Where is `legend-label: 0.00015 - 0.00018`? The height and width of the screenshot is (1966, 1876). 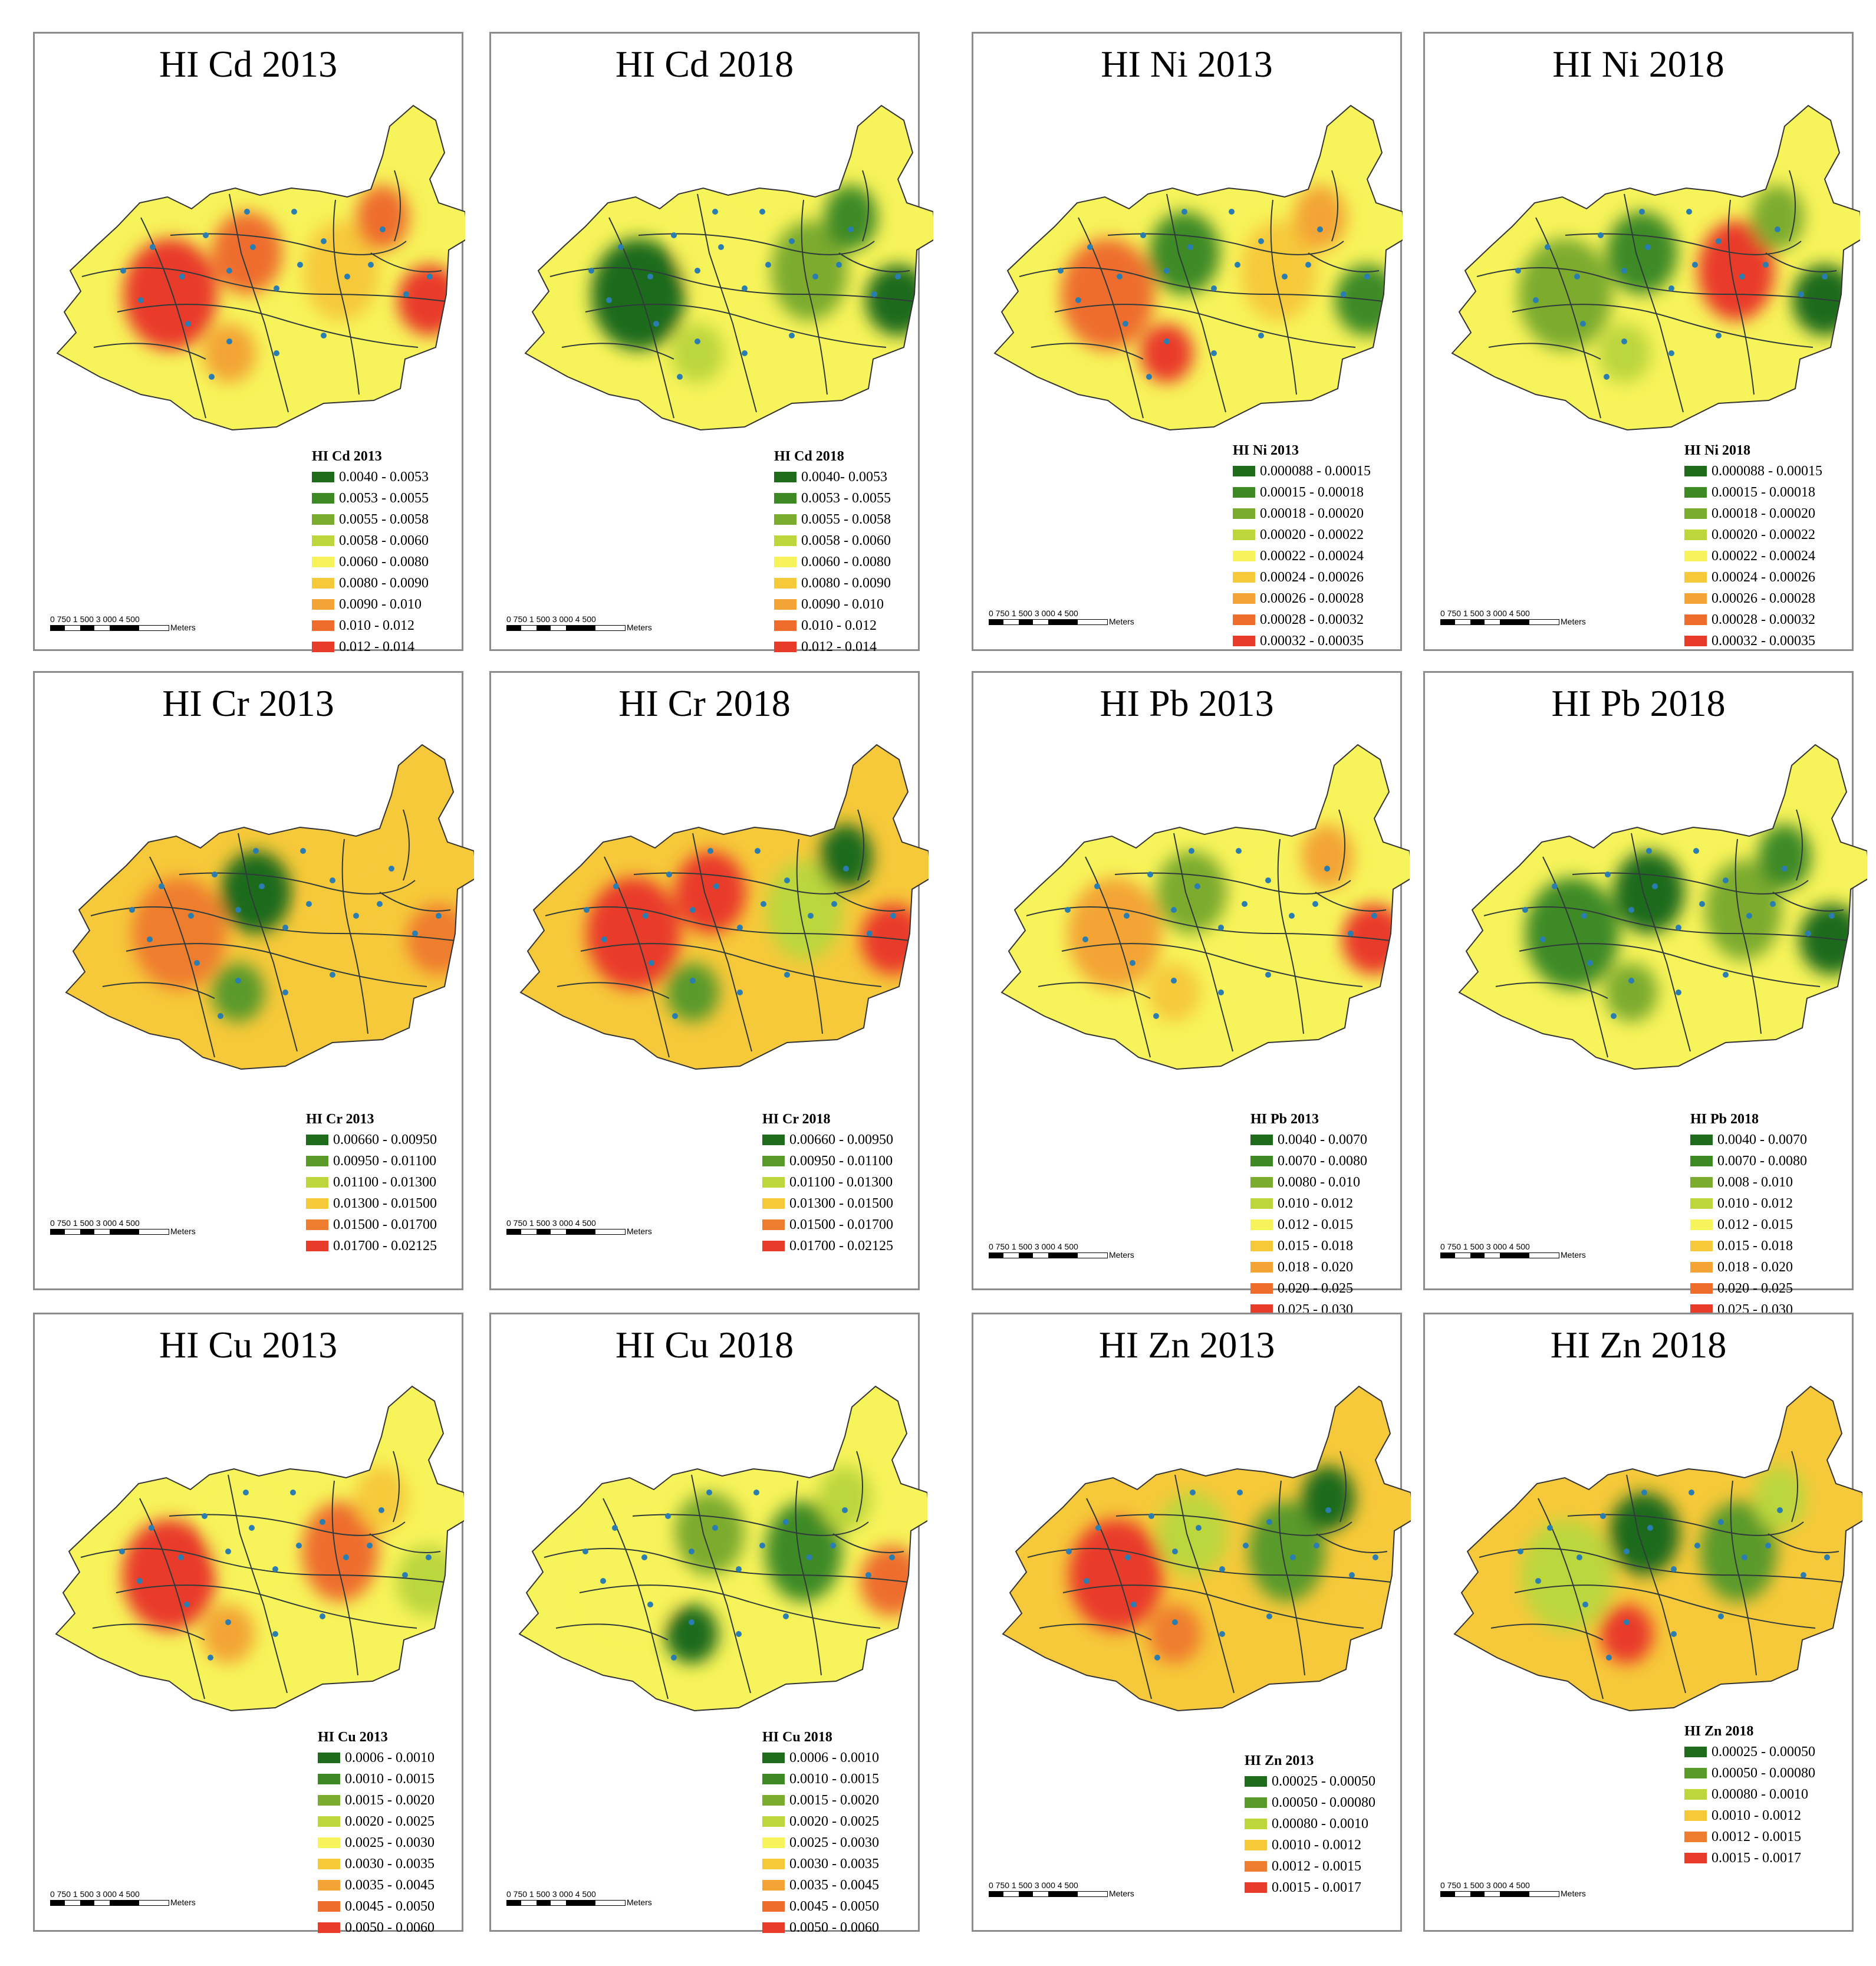
legend-label: 0.00015 - 0.00018 is located at coordinates (1764, 493).